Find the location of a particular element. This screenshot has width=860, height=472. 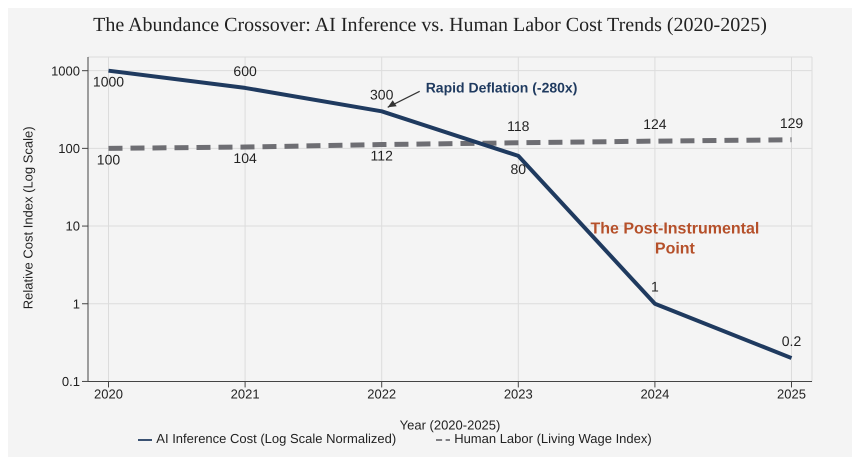

data-label: 104 is located at coordinates (245, 158).